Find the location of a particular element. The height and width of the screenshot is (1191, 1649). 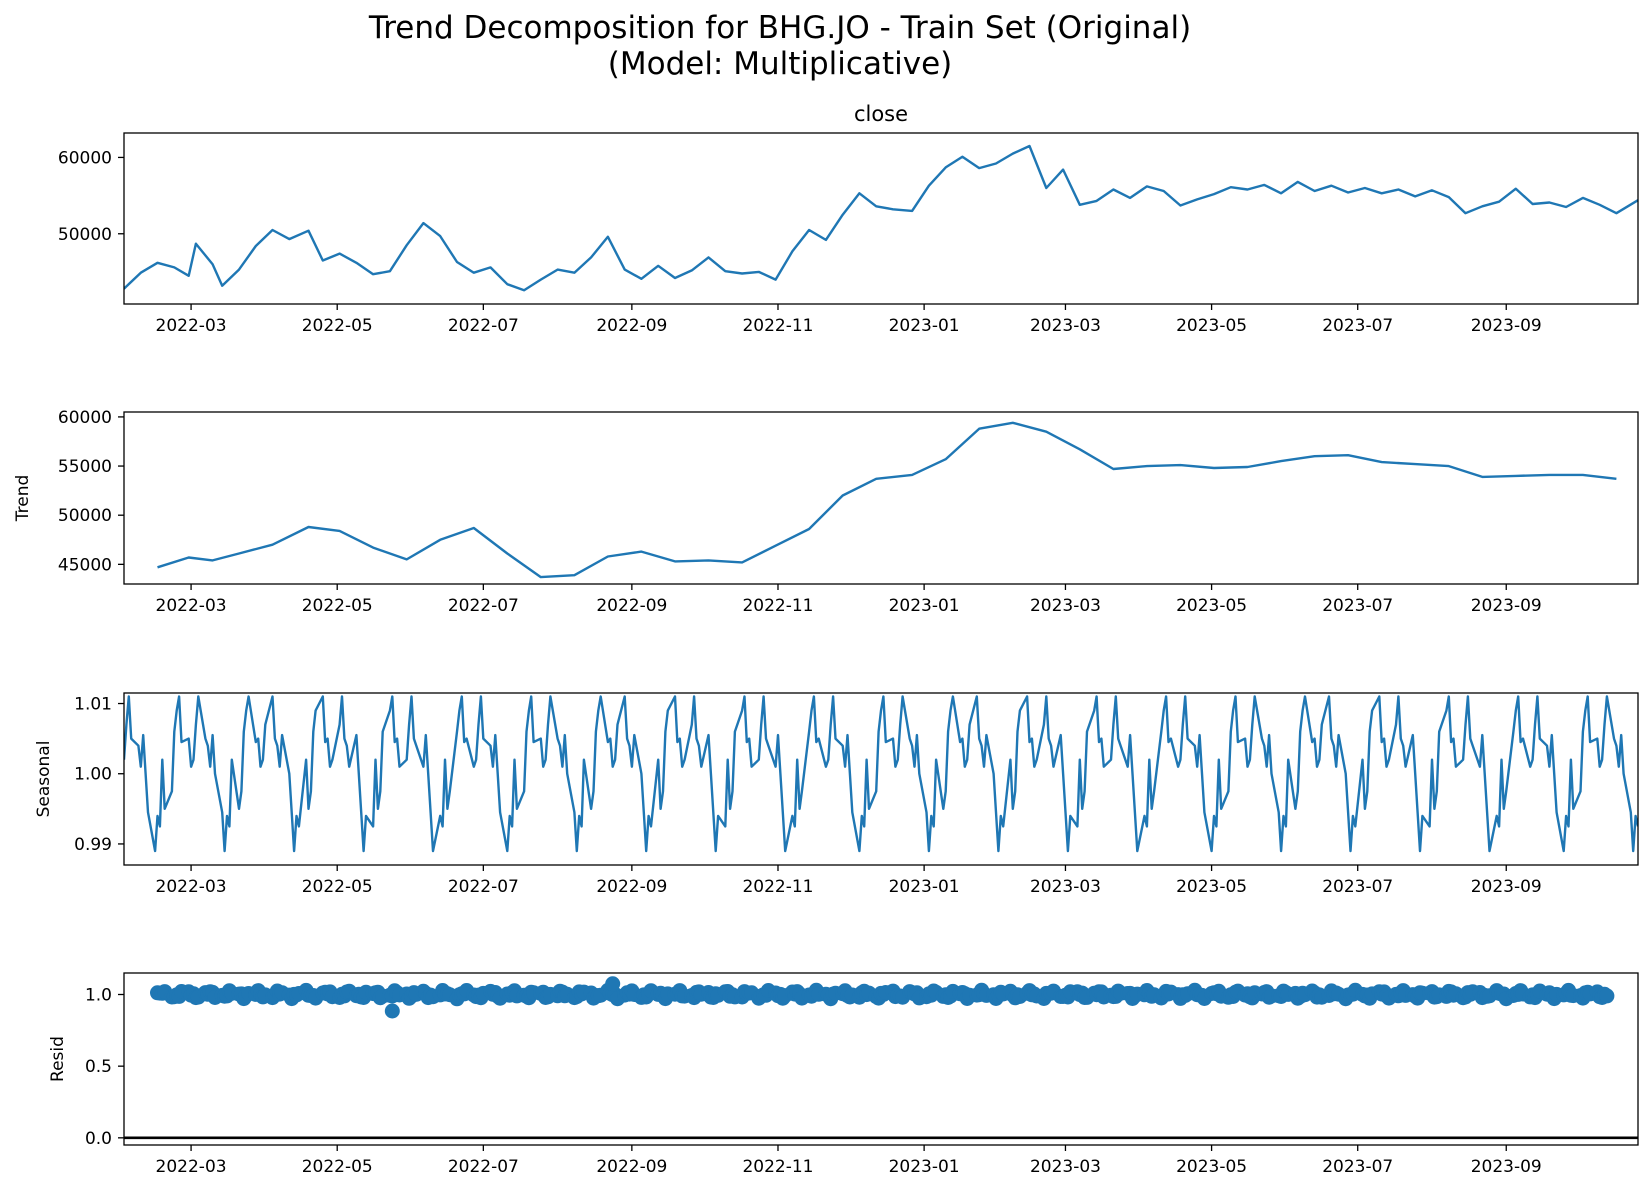

figure-title-line2: (Model: Multiplicative) is located at coordinates (780, 64).